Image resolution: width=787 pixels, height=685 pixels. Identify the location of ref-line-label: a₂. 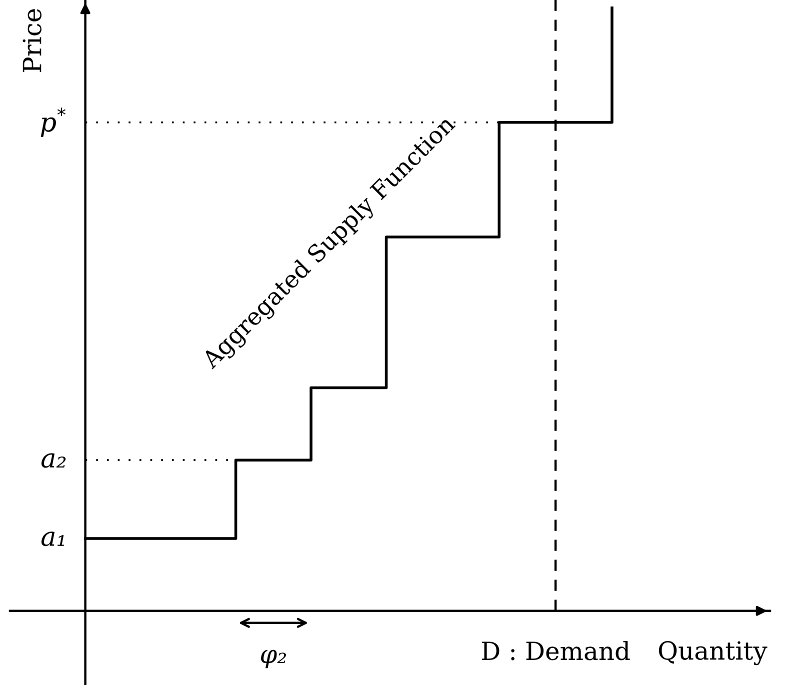
(53, 460).